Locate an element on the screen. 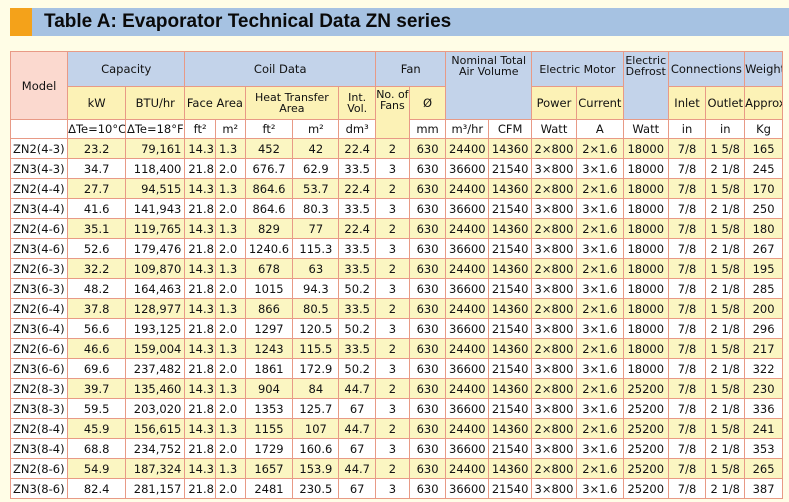 This screenshot has height=502, width=789. unit-btuhr: ΔTe=18°F is located at coordinates (155, 129).